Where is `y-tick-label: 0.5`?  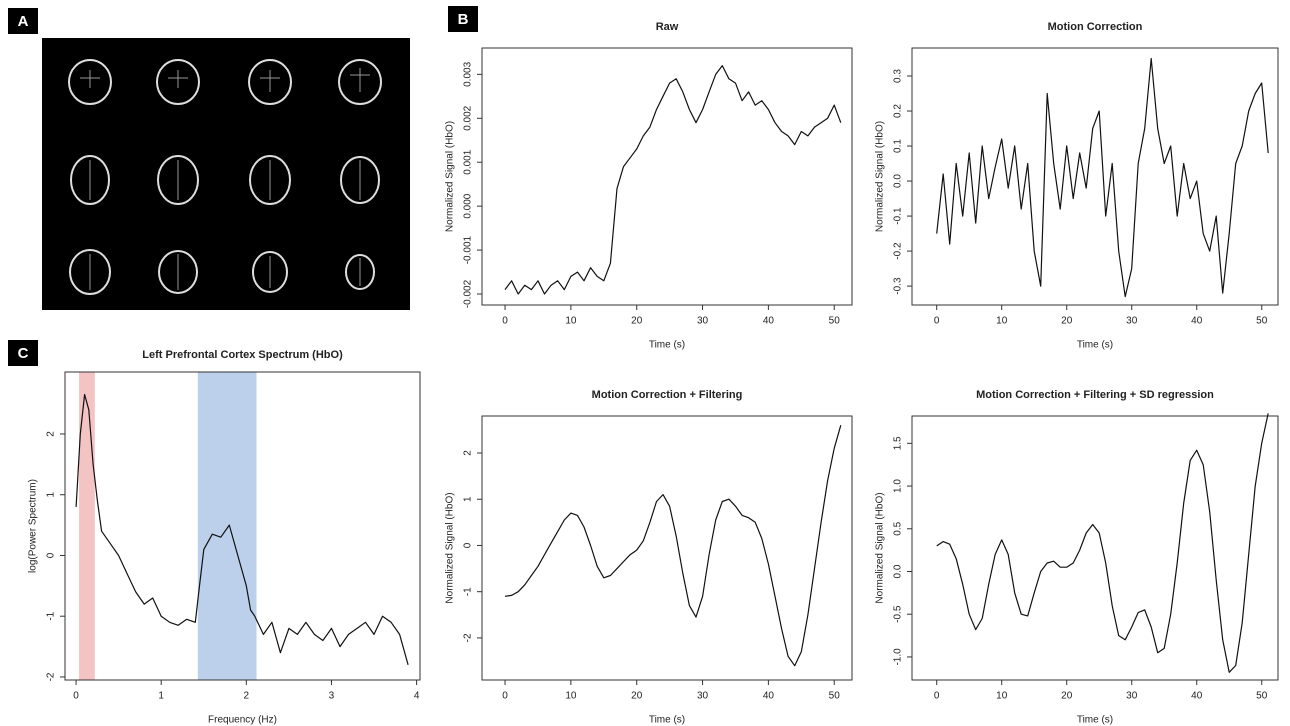 y-tick-label: 0.5 is located at coordinates (898, 528).